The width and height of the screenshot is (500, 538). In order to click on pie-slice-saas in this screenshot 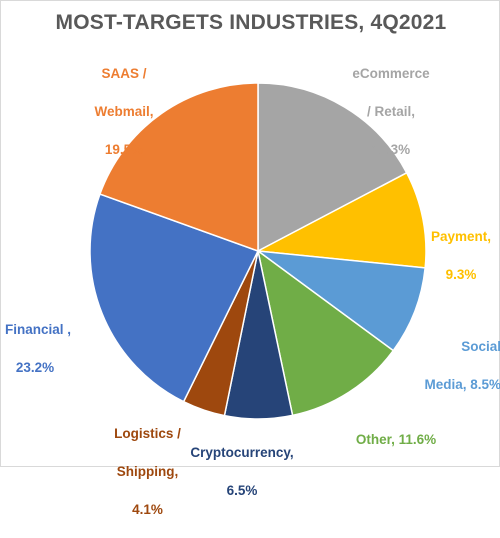, I will do `click(178, 167)`.